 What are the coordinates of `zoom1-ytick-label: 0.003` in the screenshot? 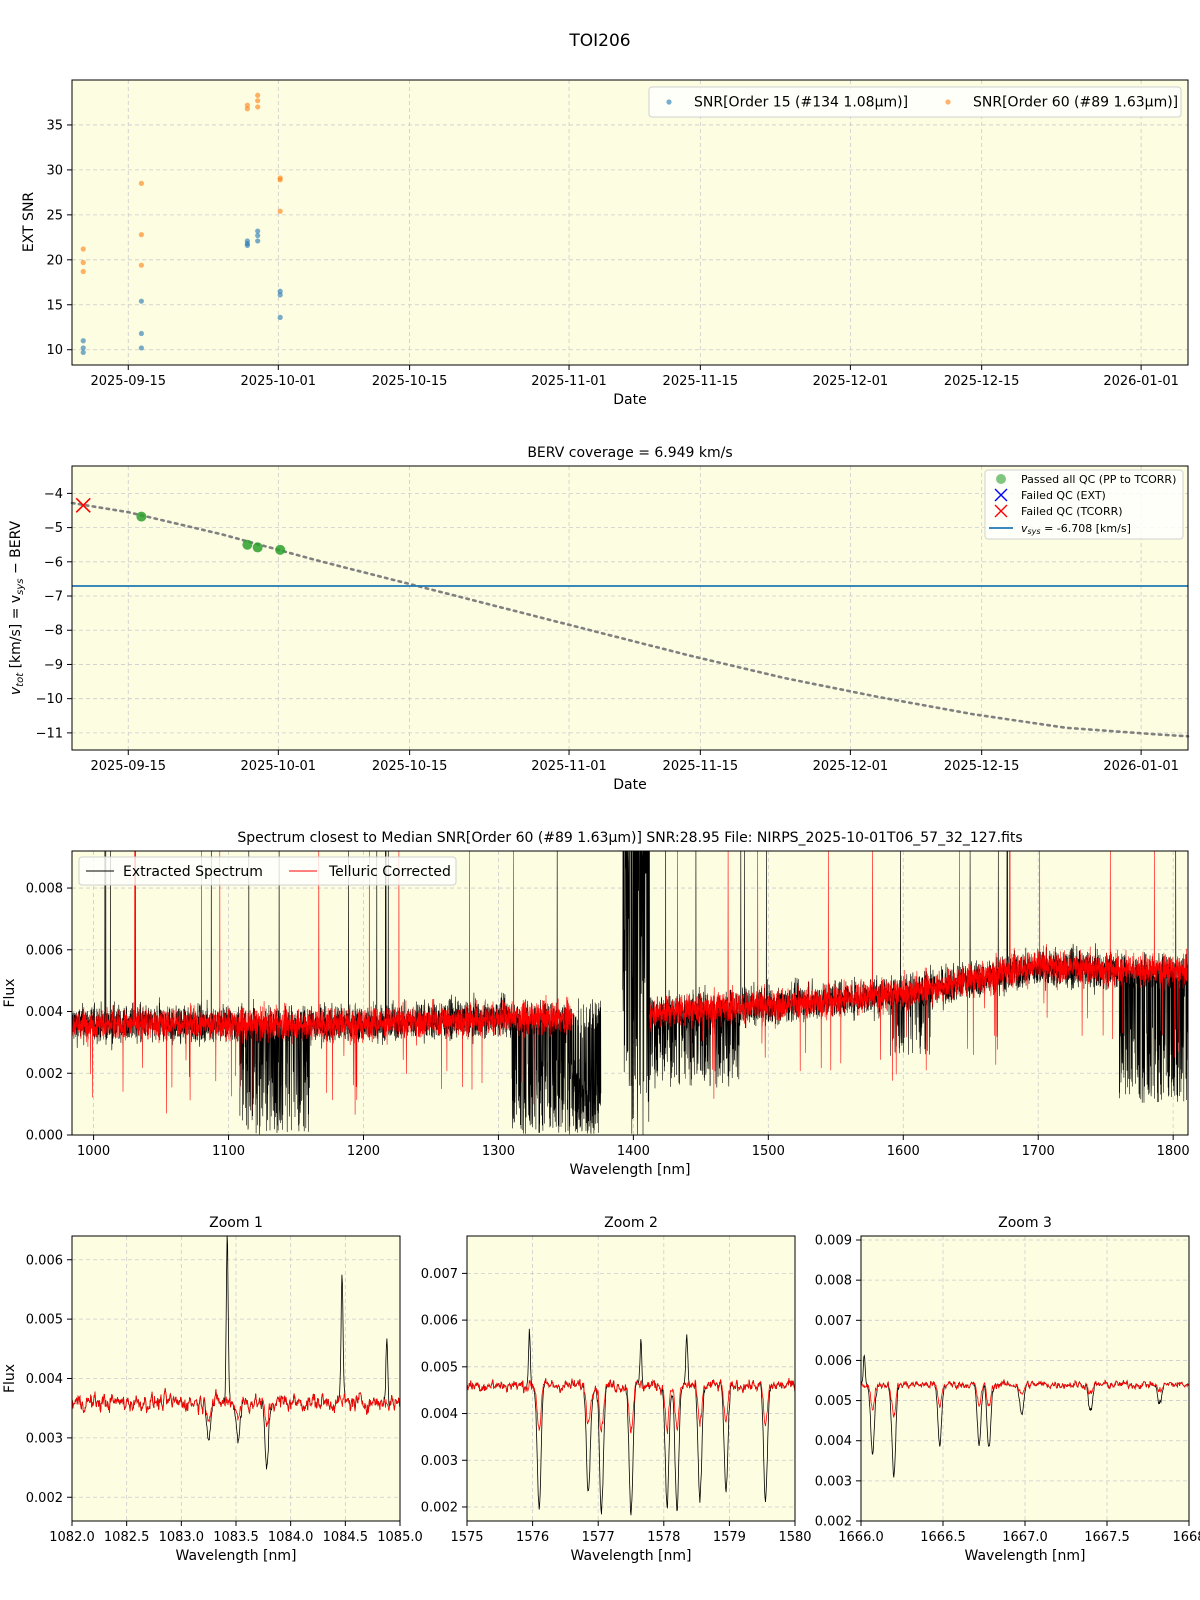 It's located at (44, 1438).